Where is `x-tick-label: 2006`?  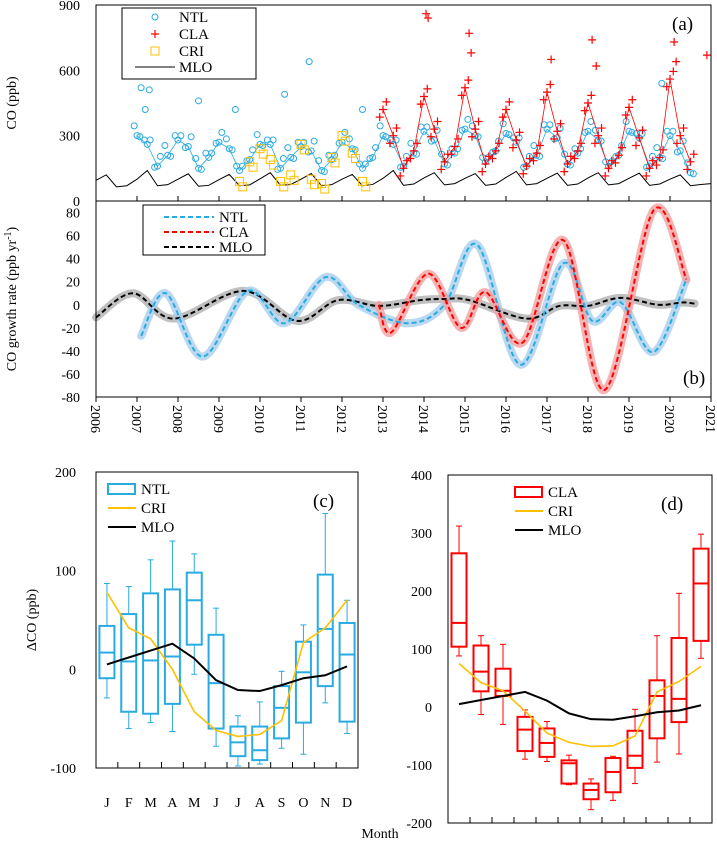 x-tick-label: 2006 is located at coordinates (94, 419).